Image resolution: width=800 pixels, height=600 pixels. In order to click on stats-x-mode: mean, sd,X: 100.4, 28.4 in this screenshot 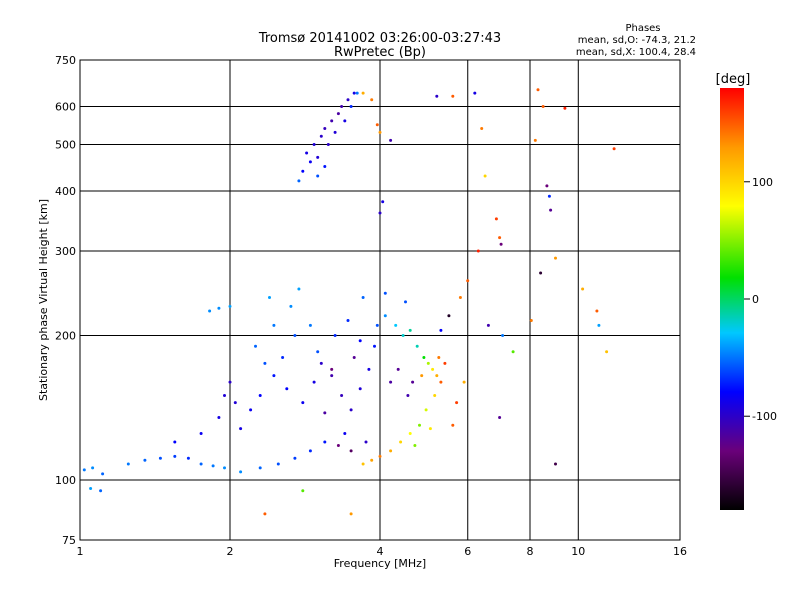, I will do `click(636, 52)`.